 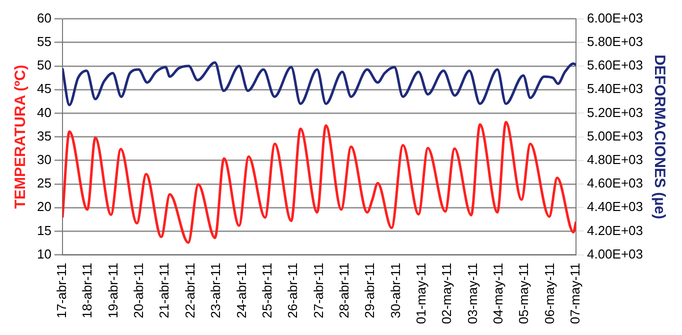 What do you see at coordinates (44, 88) in the screenshot?
I see `y-tick-label: 45` at bounding box center [44, 88].